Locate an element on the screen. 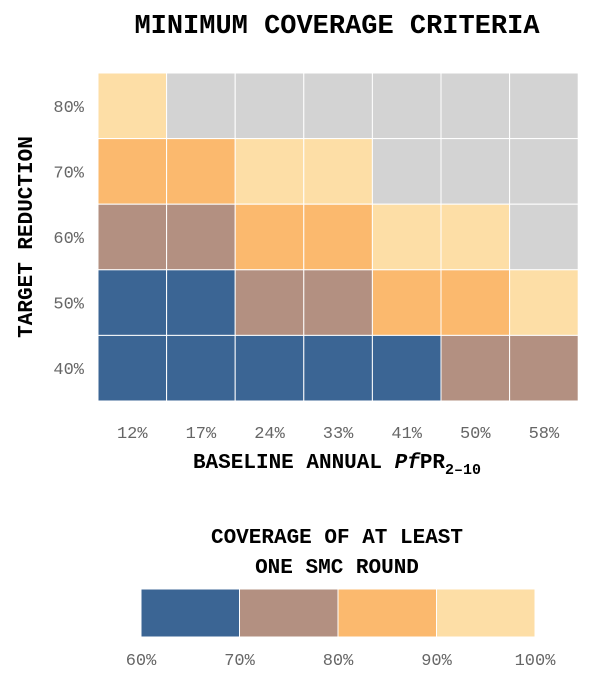  x-axis-label: BASELINE ANNUAL PfPR2–10 is located at coordinates (337, 465).